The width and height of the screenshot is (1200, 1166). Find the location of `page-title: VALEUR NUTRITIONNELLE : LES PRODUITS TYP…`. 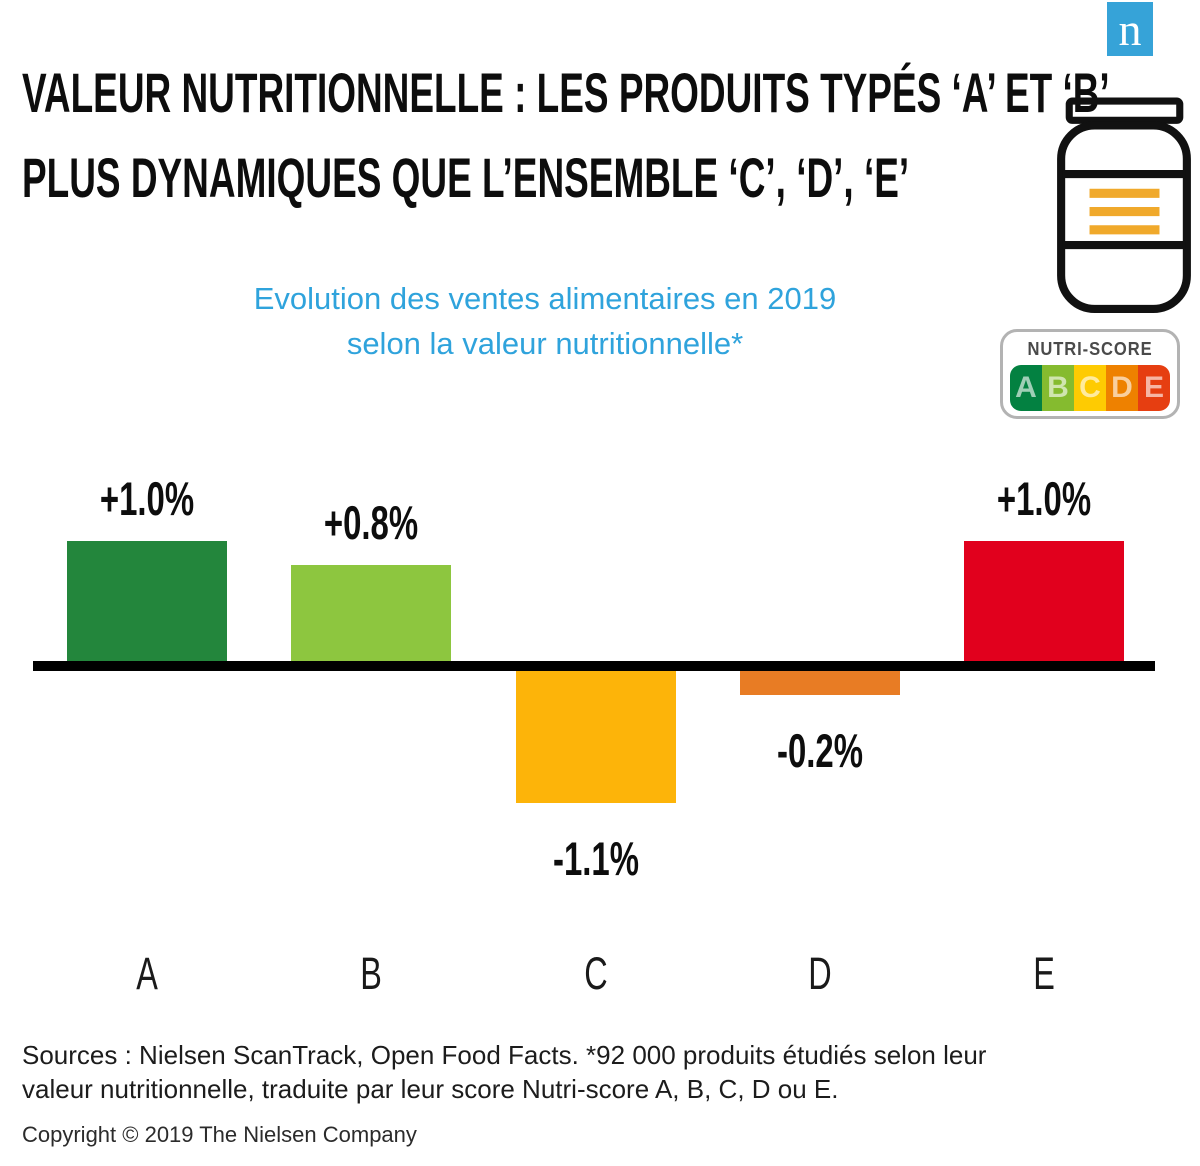

page-title: VALEUR NUTRITIONNELLE : LES PRODUITS TYP… is located at coordinates (566, 135).